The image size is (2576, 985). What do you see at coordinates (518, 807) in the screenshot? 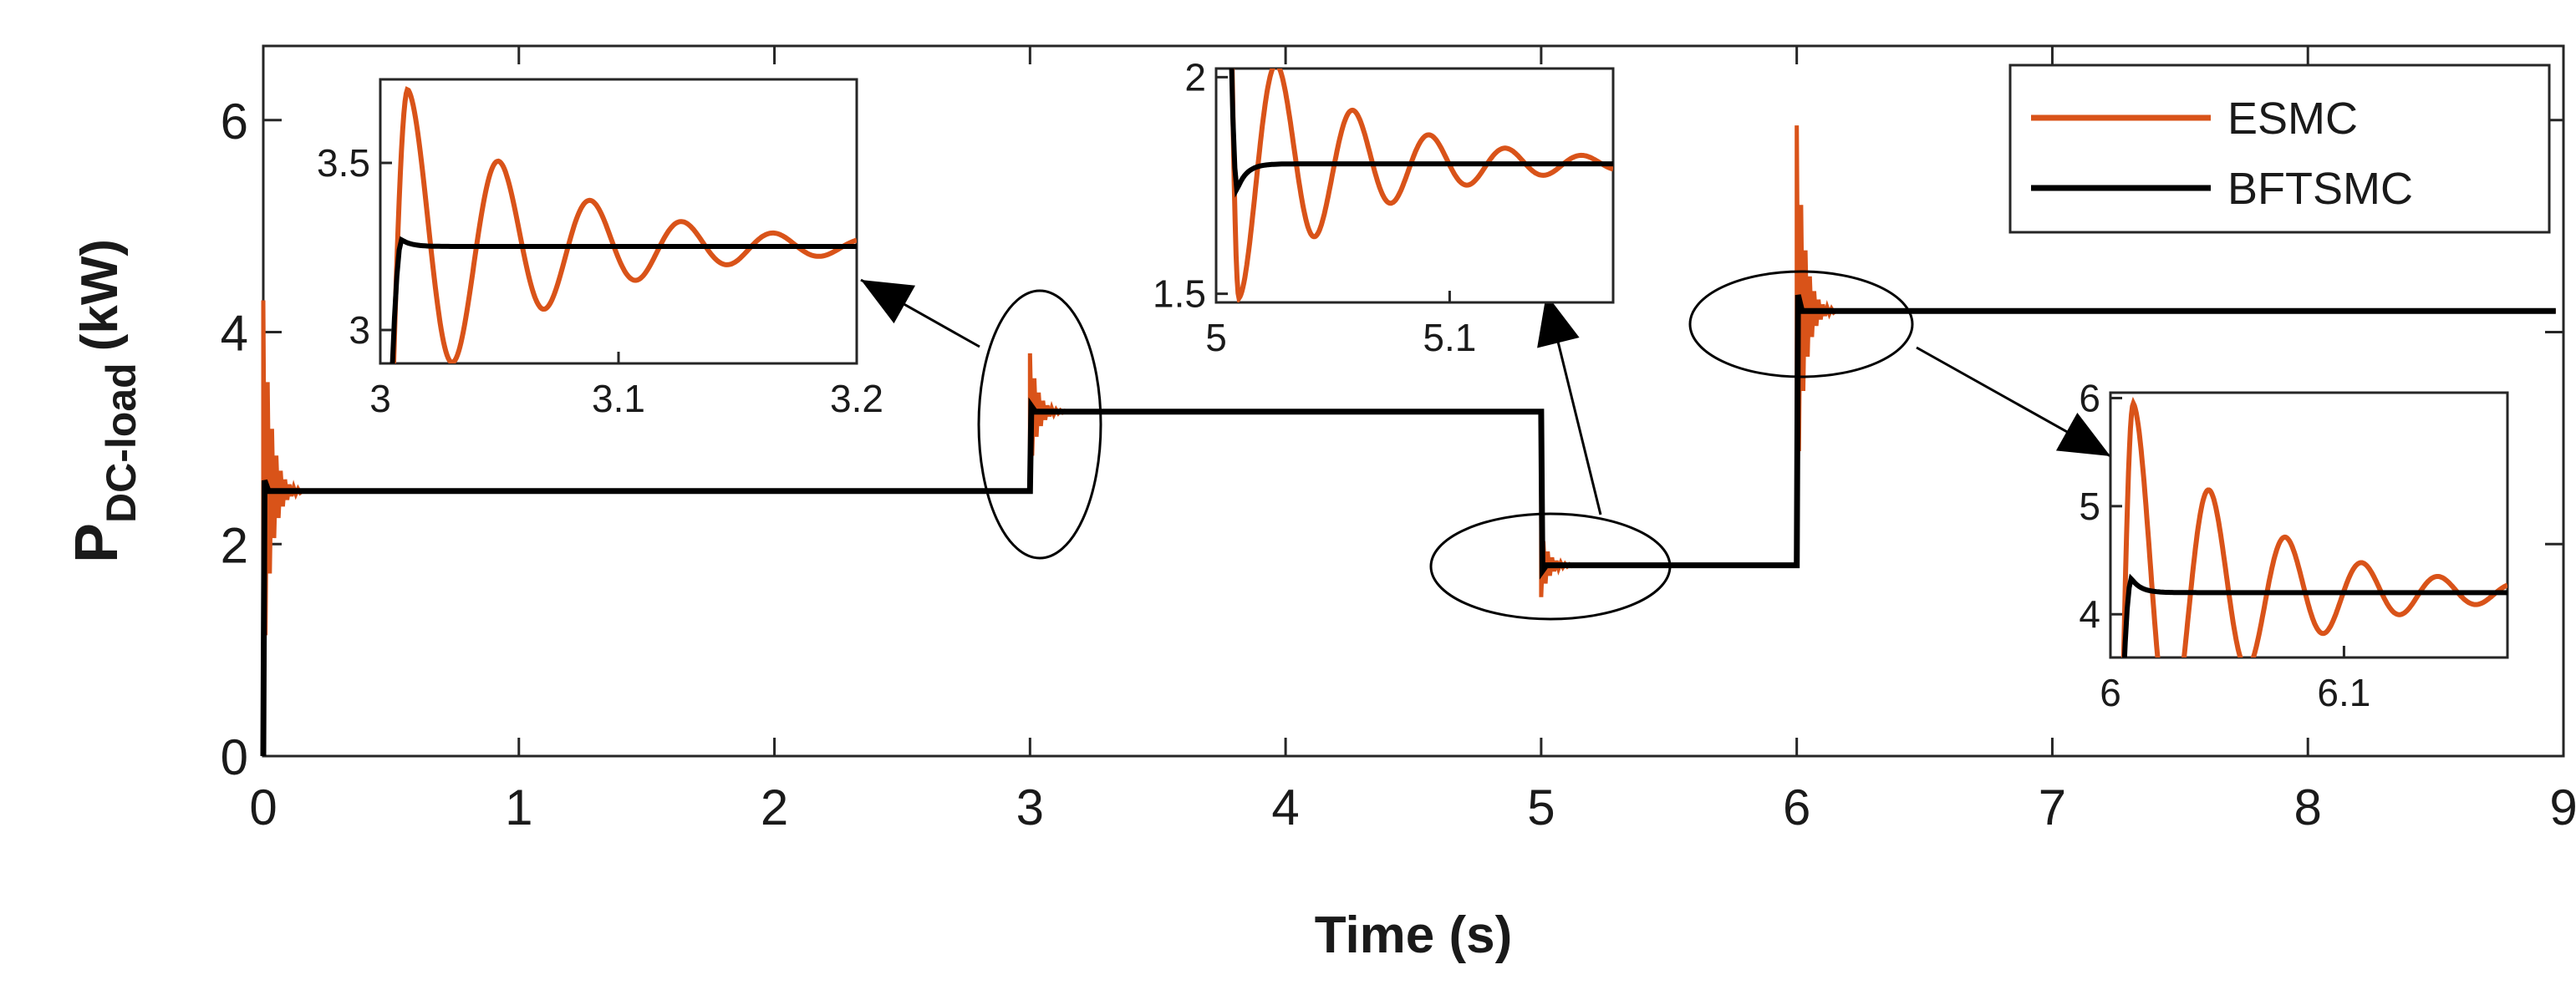
I see `x-tick-label: 1` at bounding box center [518, 807].